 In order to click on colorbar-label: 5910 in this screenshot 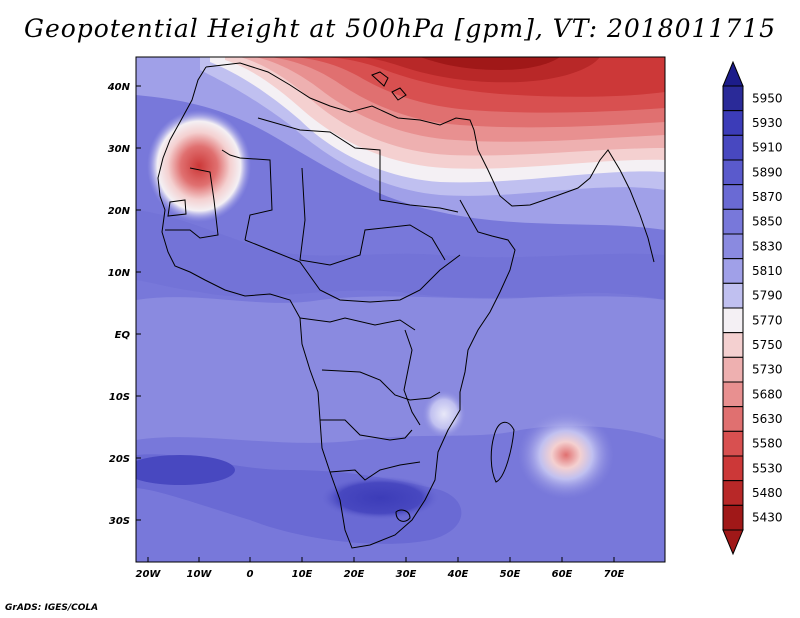, I will do `click(767, 148)`.